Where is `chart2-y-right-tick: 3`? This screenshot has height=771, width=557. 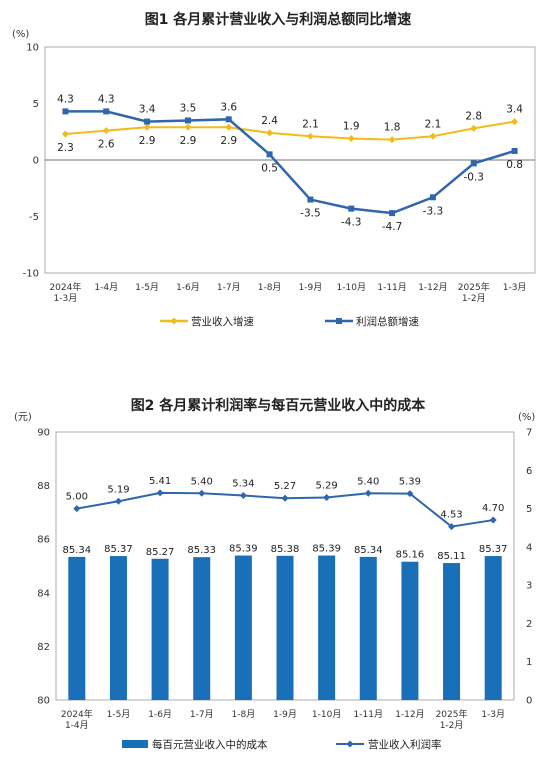
chart2-y-right-tick: 3 is located at coordinates (529, 586).